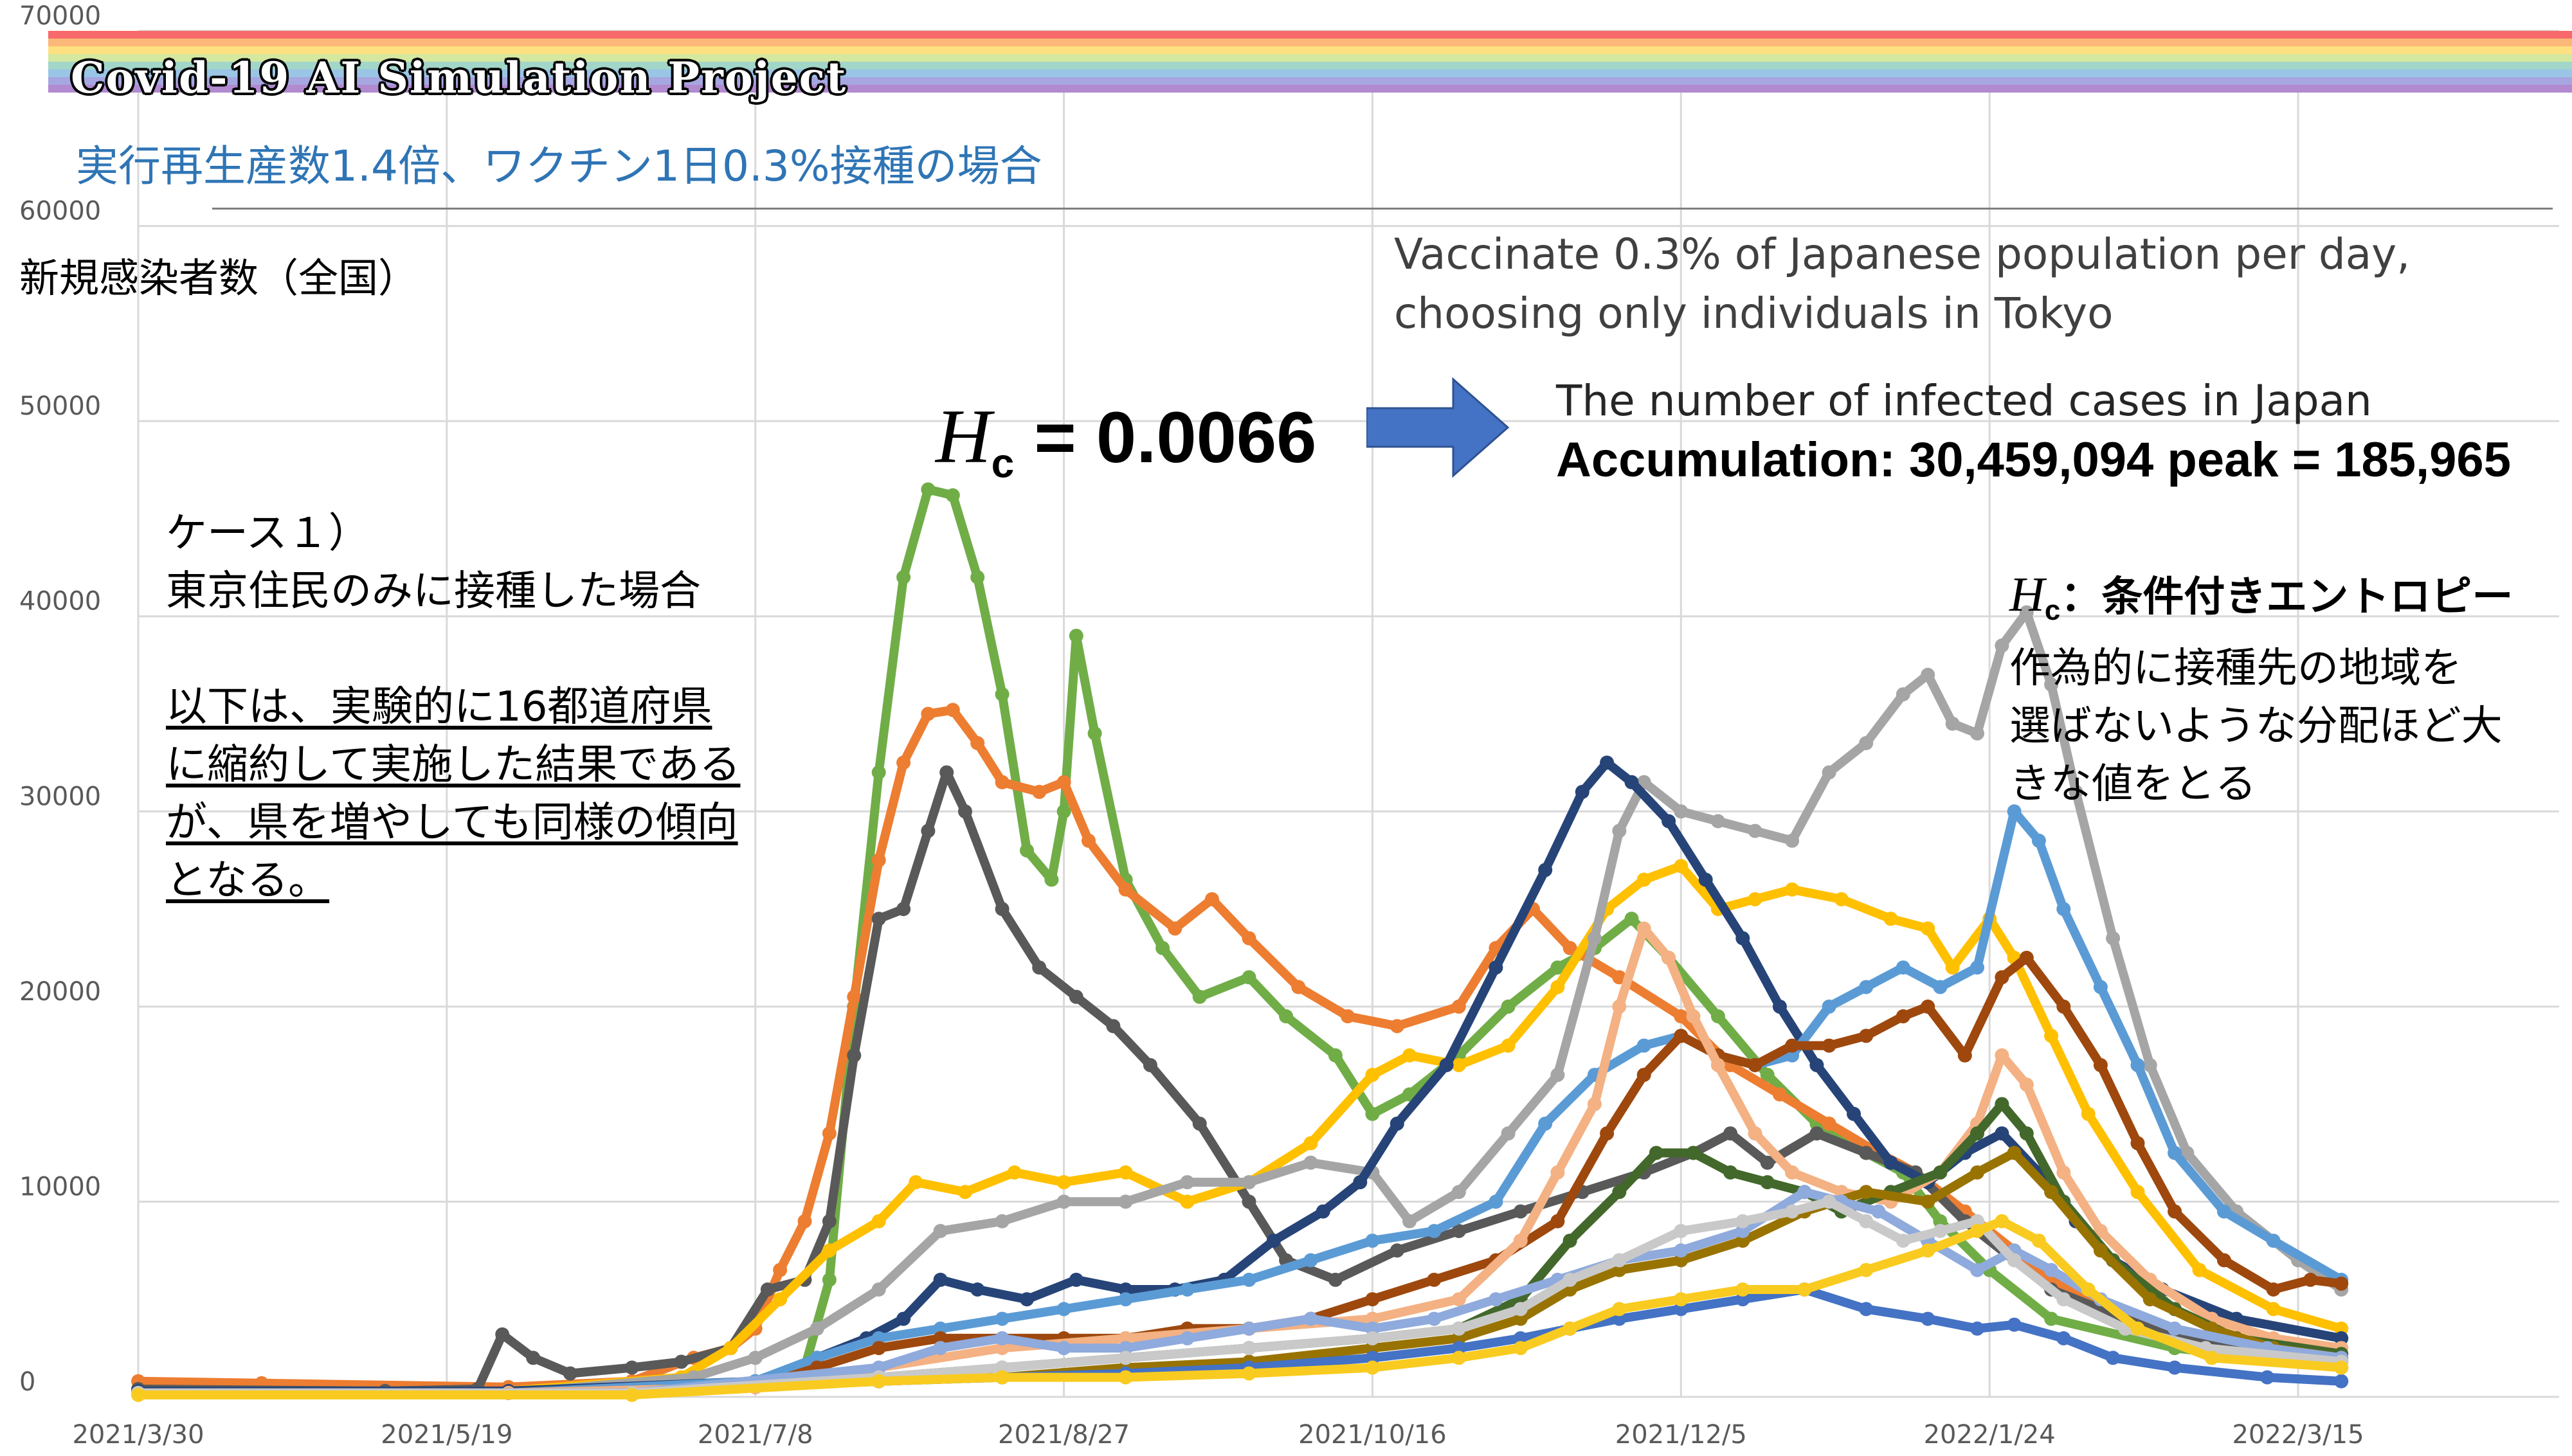  What do you see at coordinates (439, 707) in the screenshot?
I see `case-note-underlined-1: 以下は、実験的に16都道府県` at bounding box center [439, 707].